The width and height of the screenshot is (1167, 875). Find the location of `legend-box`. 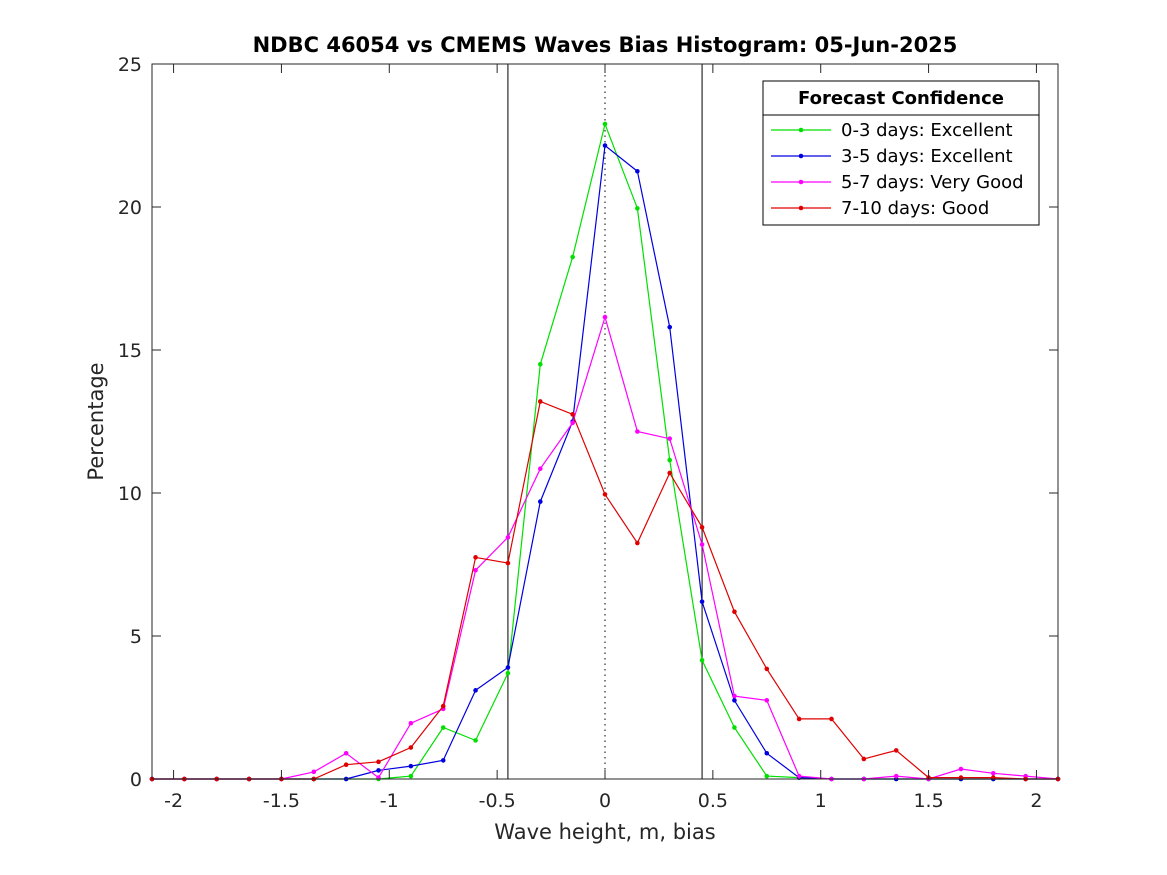

legend-box is located at coordinates (901, 153).